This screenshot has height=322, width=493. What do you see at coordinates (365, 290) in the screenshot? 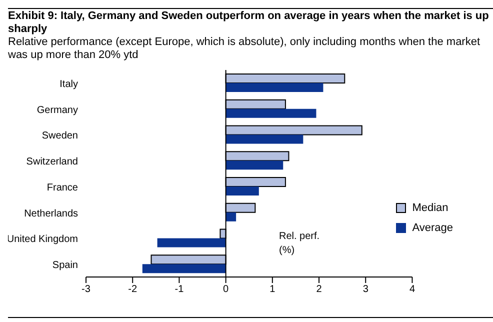
I see `x-tick-label: 3` at bounding box center [365, 290].